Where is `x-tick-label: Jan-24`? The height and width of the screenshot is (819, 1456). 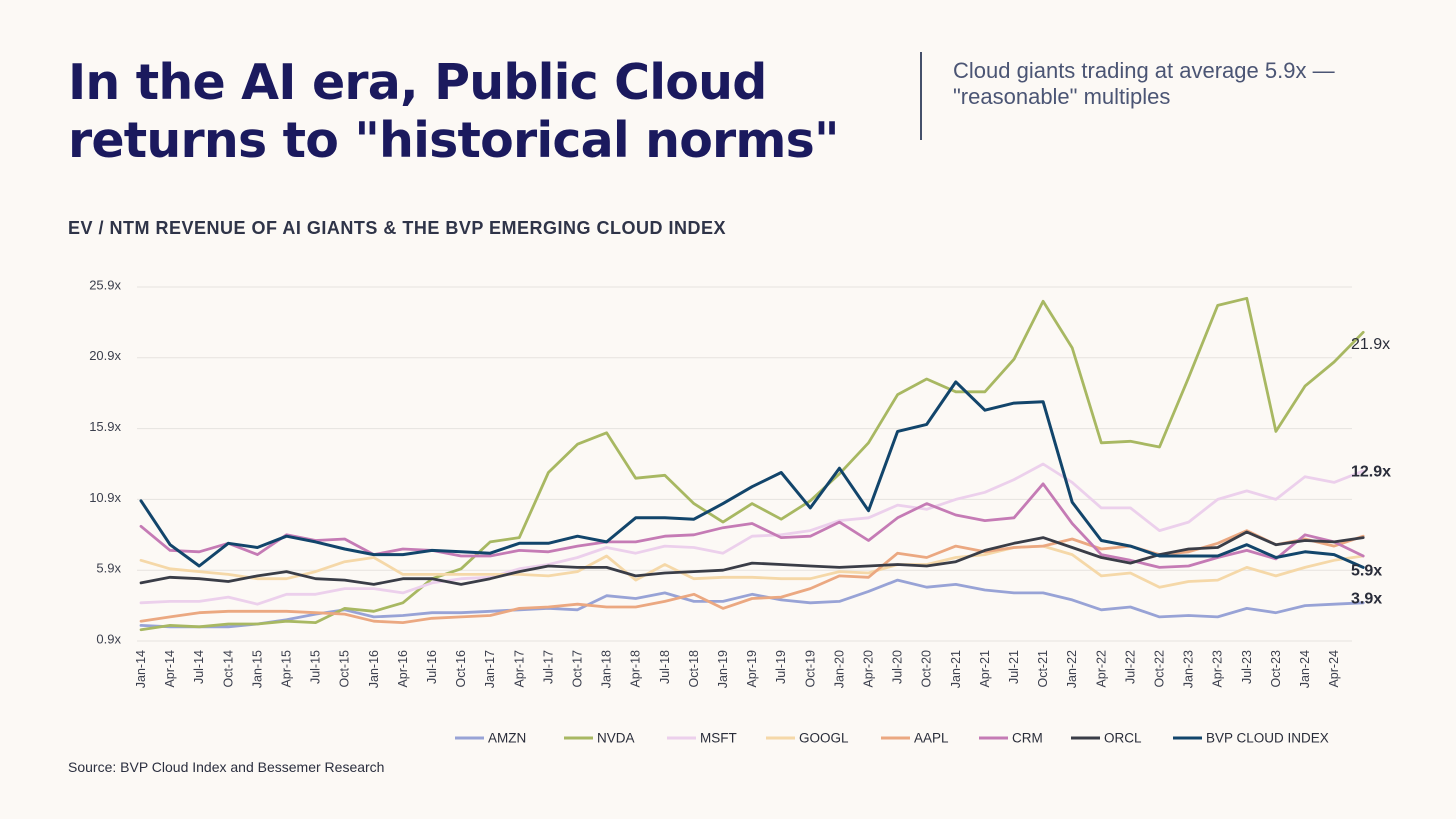
x-tick-label: Jan-24 is located at coordinates (1305, 669).